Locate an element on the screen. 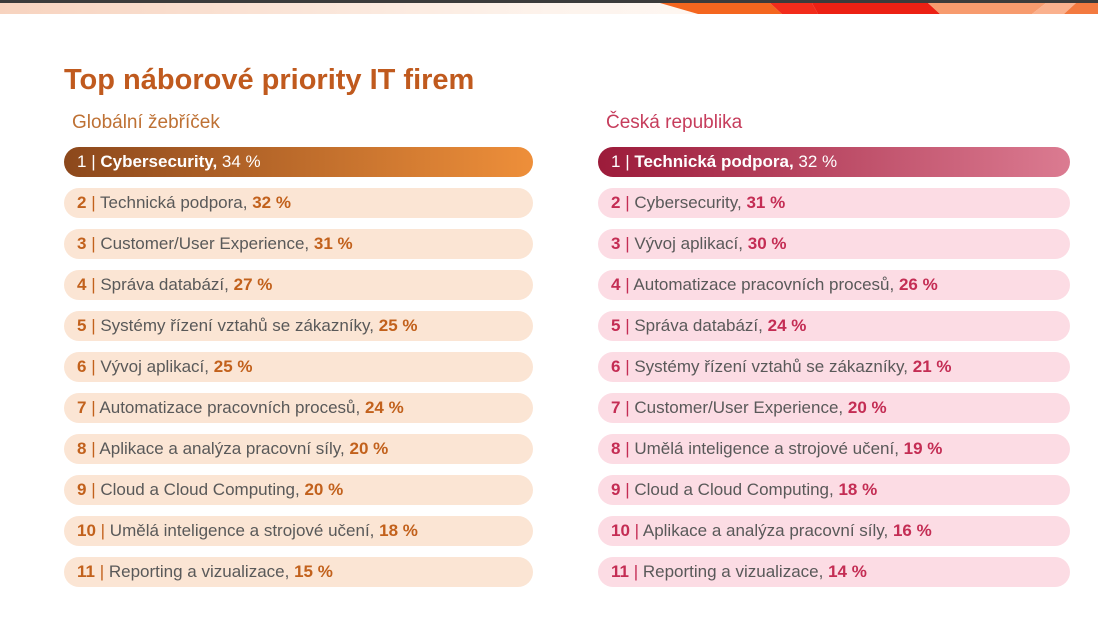  priority-percentage: 26 % is located at coordinates (918, 284).